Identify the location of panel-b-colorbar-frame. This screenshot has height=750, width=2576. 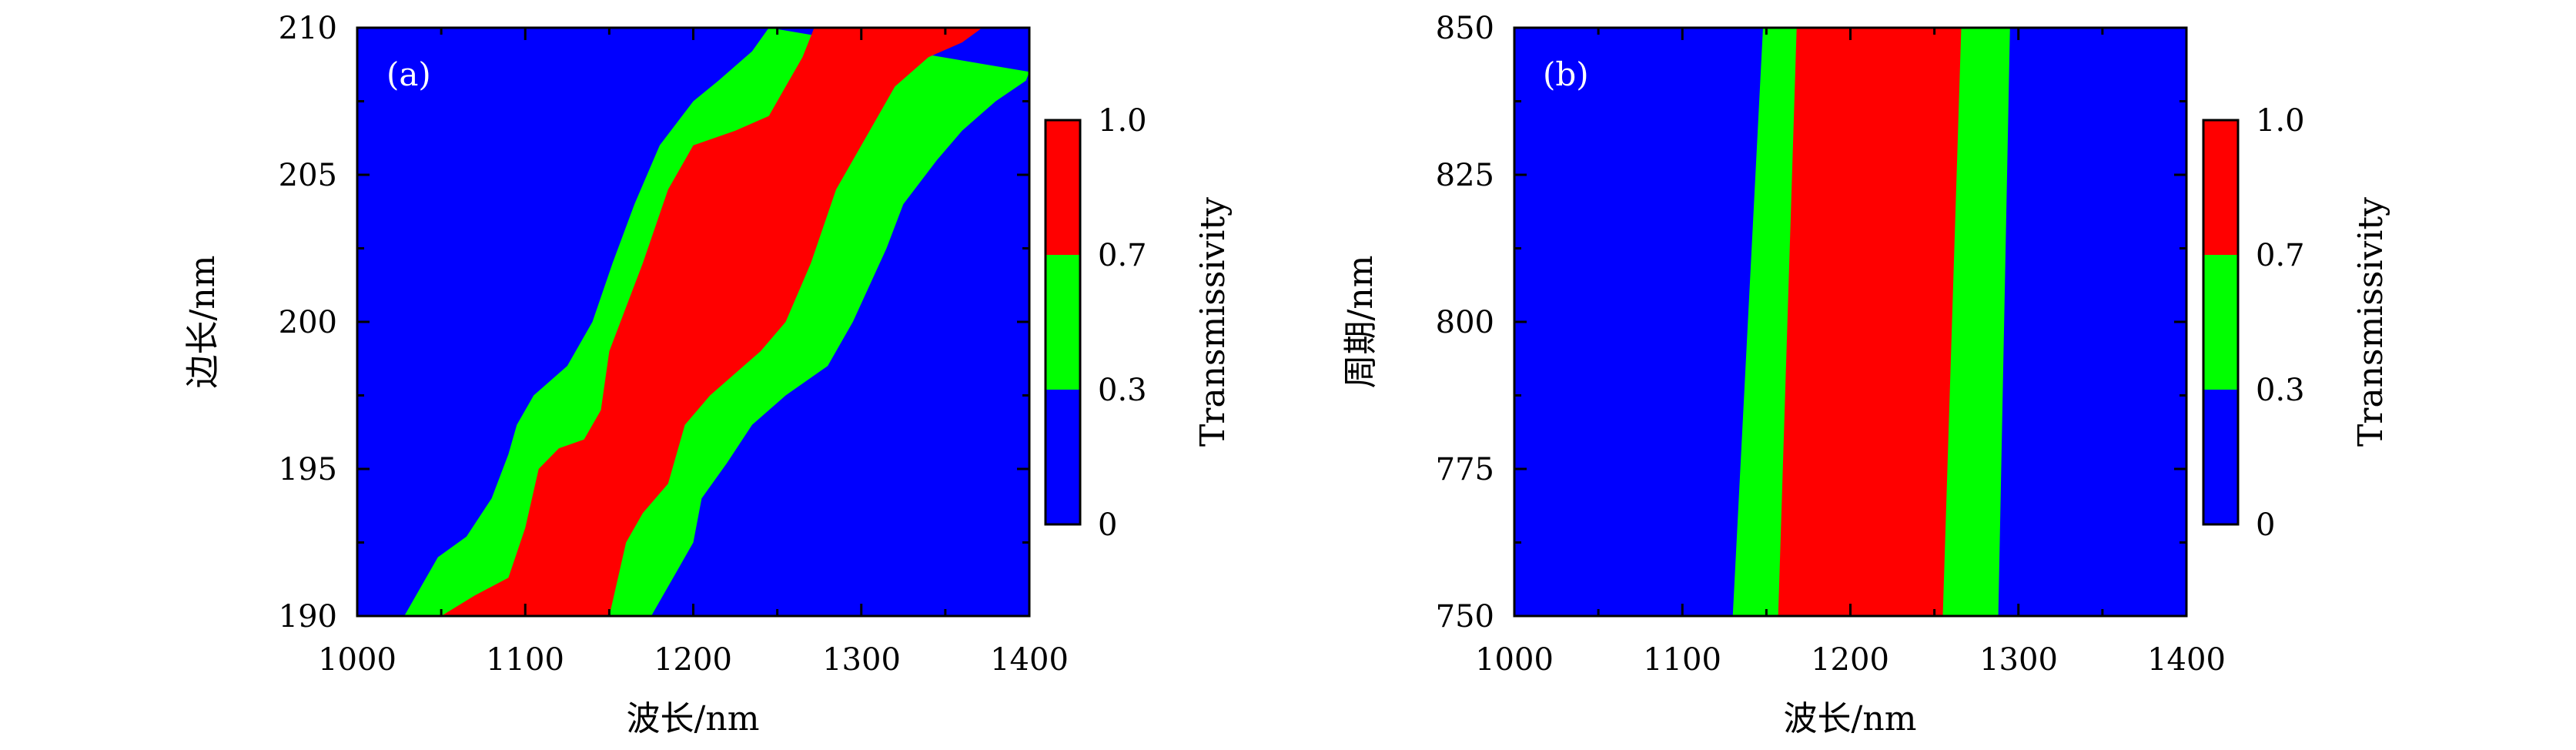
(2221, 322).